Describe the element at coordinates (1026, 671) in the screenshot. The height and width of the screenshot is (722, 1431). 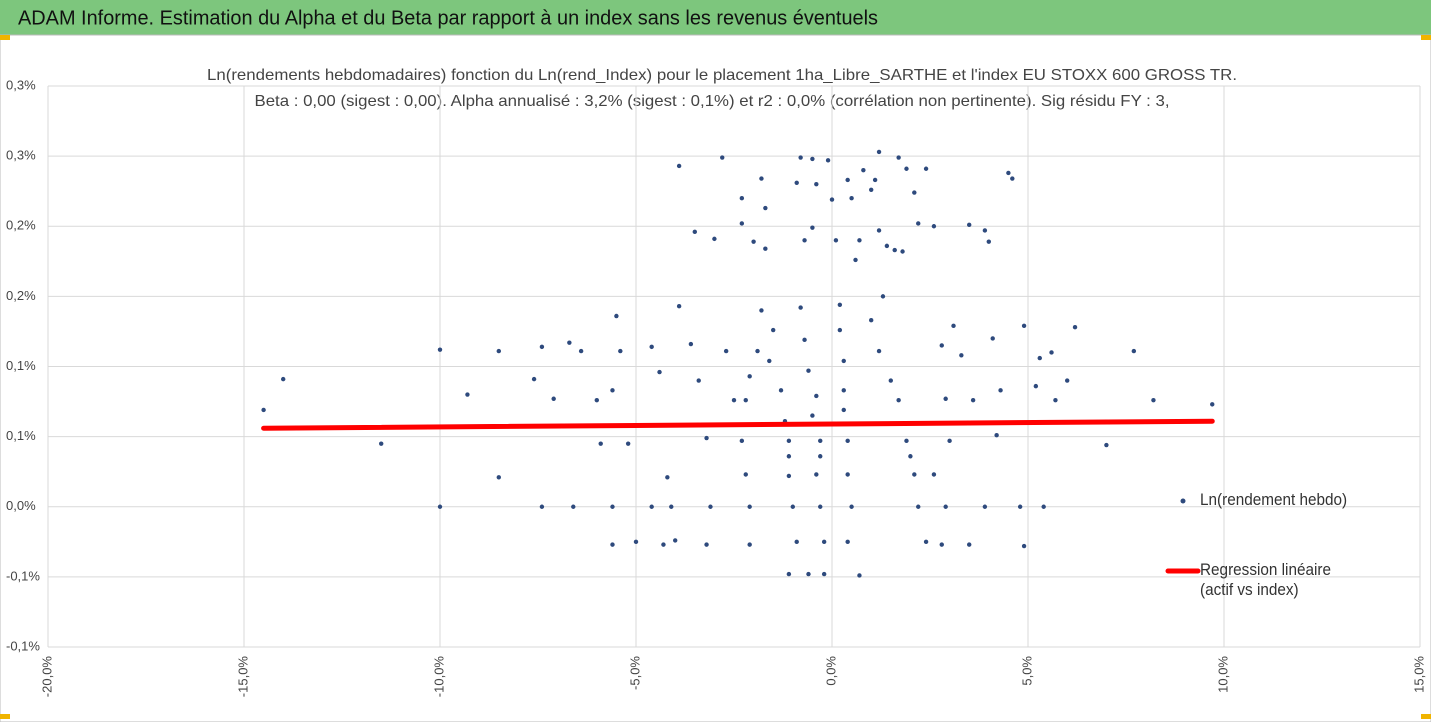
I see `x-tick-label: 5,0%` at that location.